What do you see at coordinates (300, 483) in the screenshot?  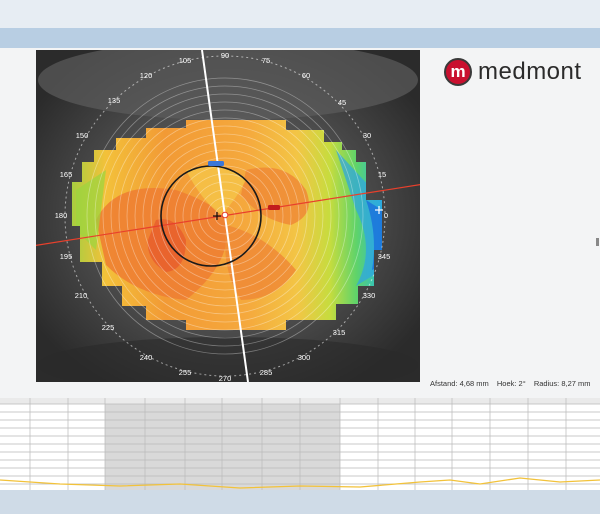 I see `profile-trace-line` at bounding box center [300, 483].